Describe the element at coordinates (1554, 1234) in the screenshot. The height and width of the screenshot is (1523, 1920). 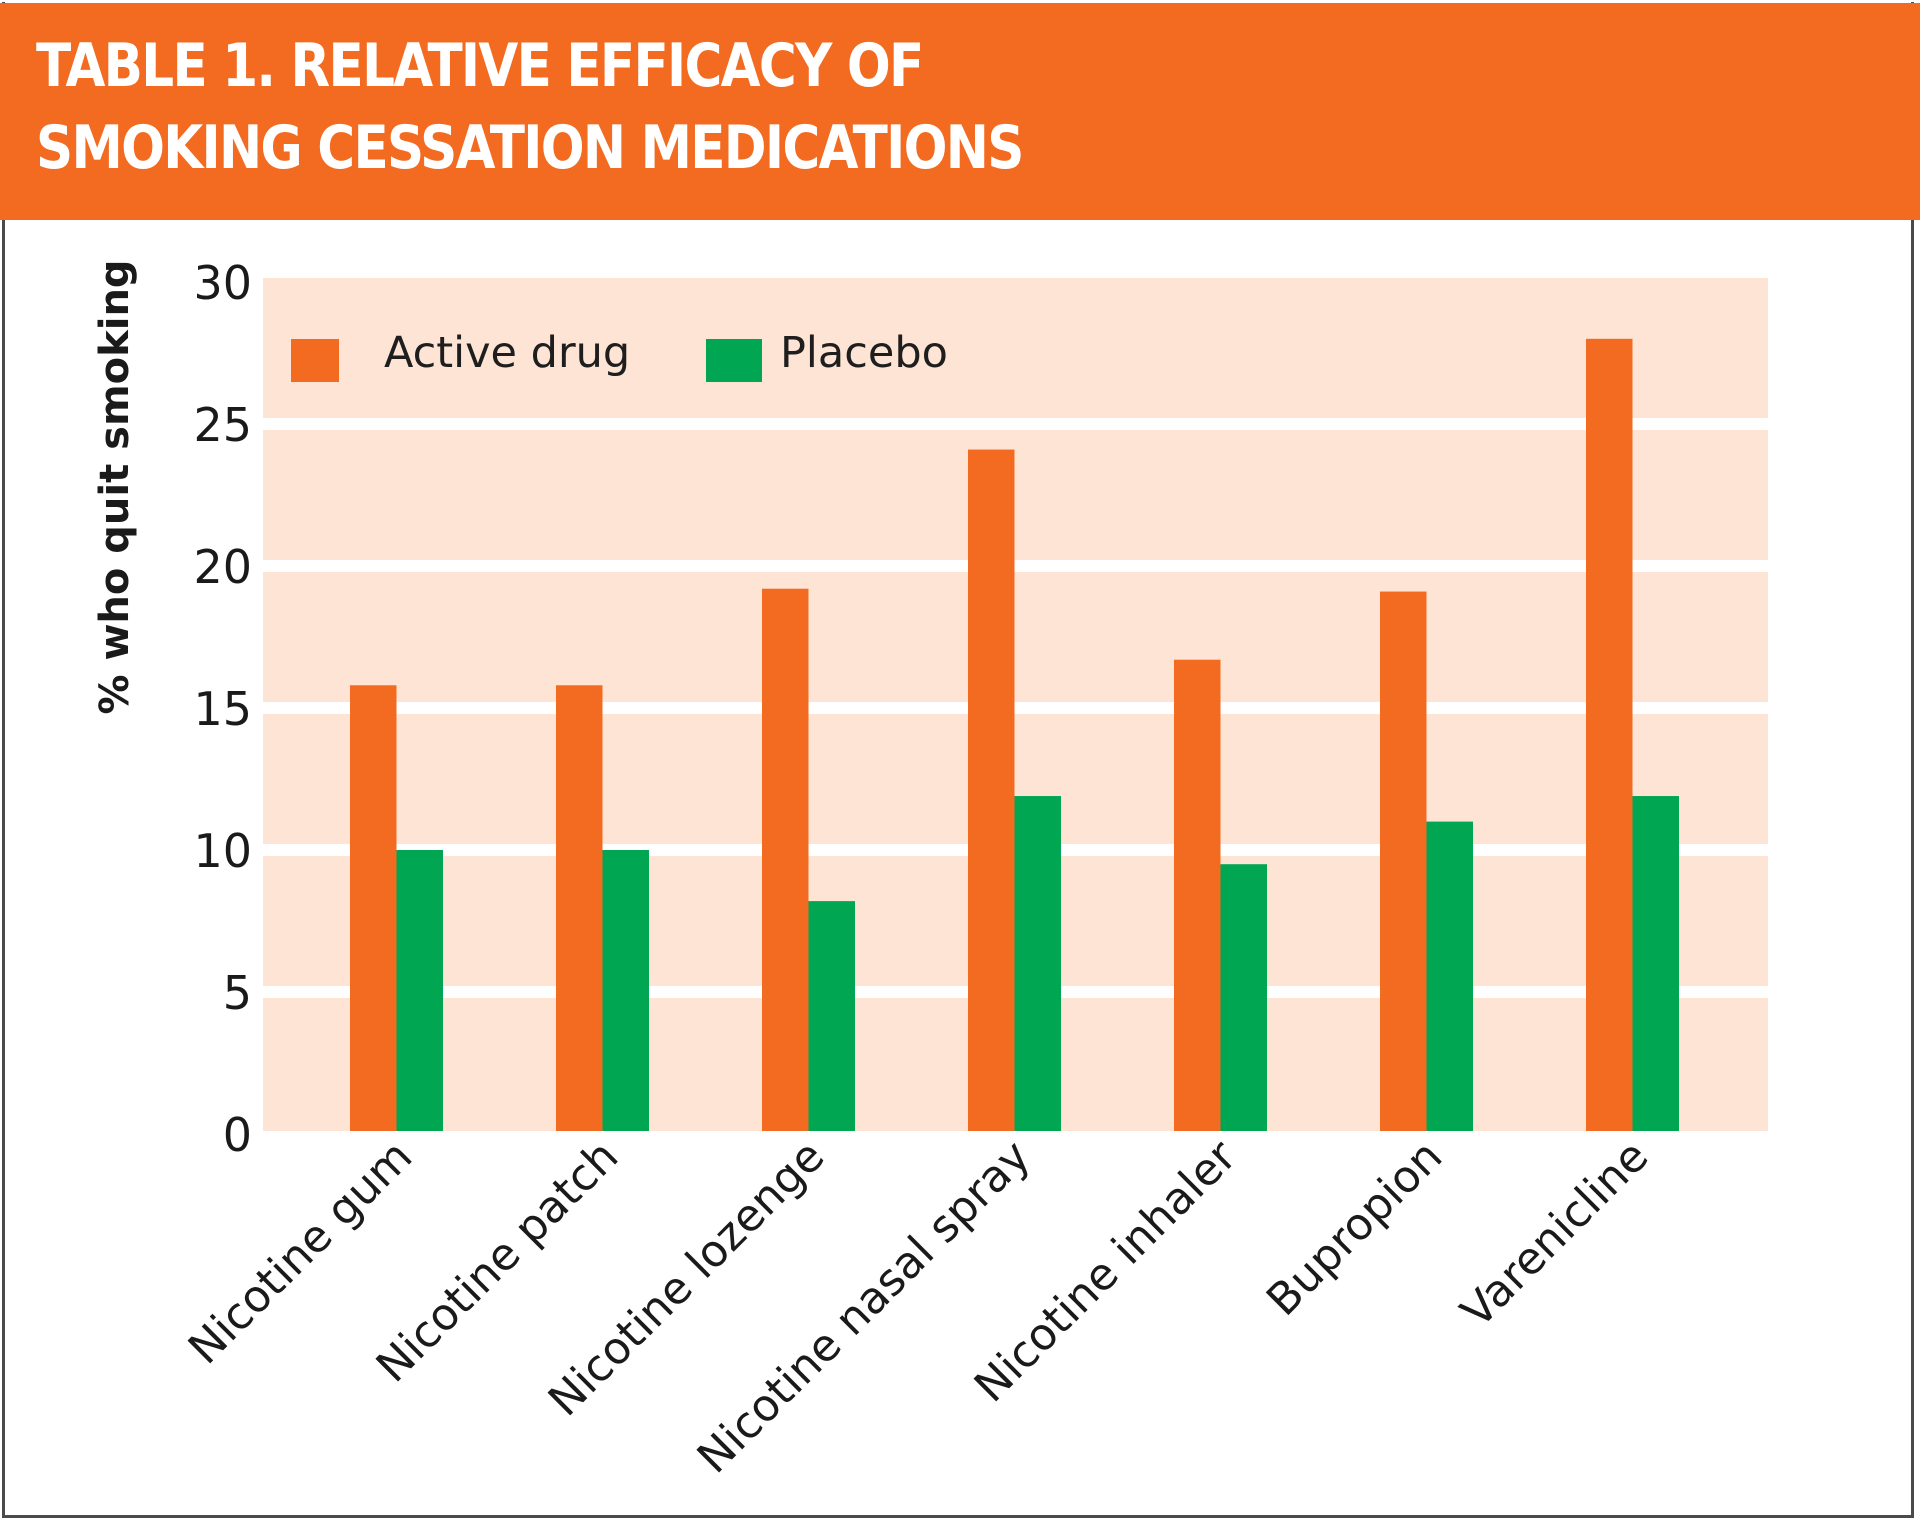
I see `x-tick-label-6: Varenicline` at that location.